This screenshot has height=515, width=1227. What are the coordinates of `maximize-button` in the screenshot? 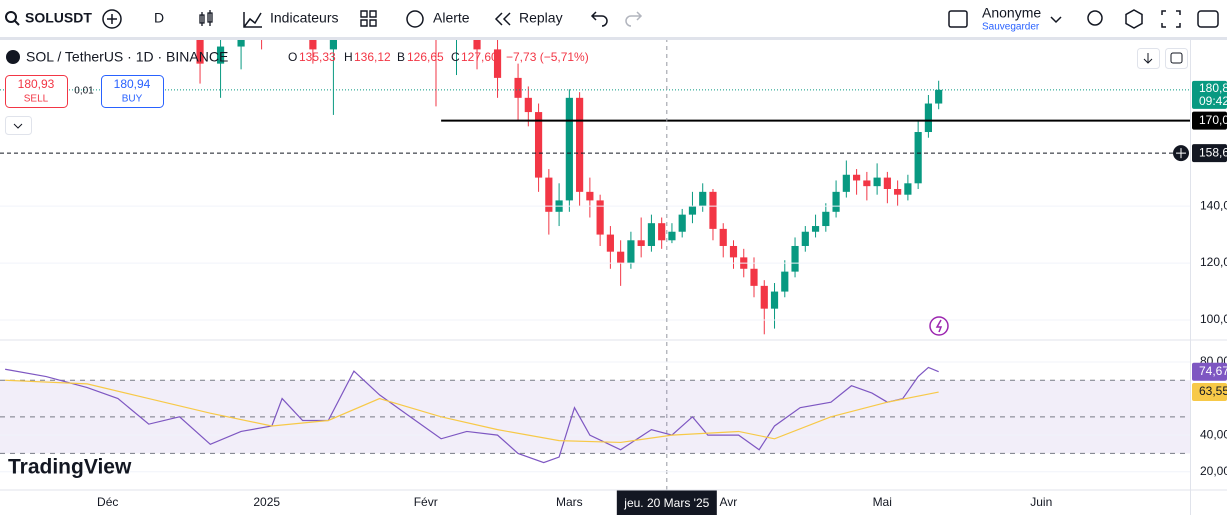 It's located at (1176, 58).